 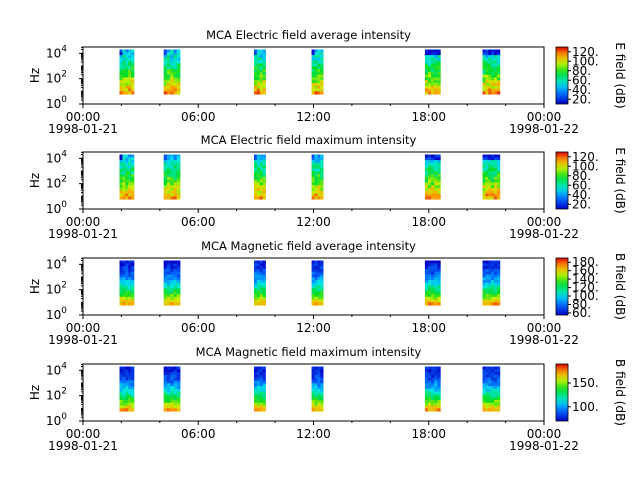 I want to click on colorbar-tick-label: 100., so click(x=585, y=407).